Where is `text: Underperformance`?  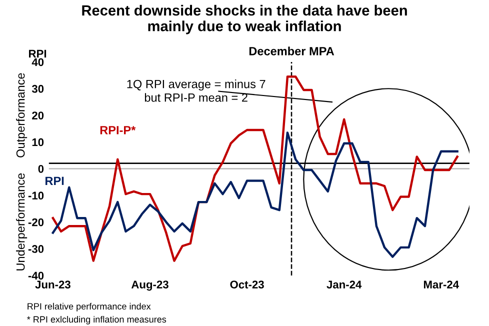
text: Underperformance is located at coordinates (22, 221).